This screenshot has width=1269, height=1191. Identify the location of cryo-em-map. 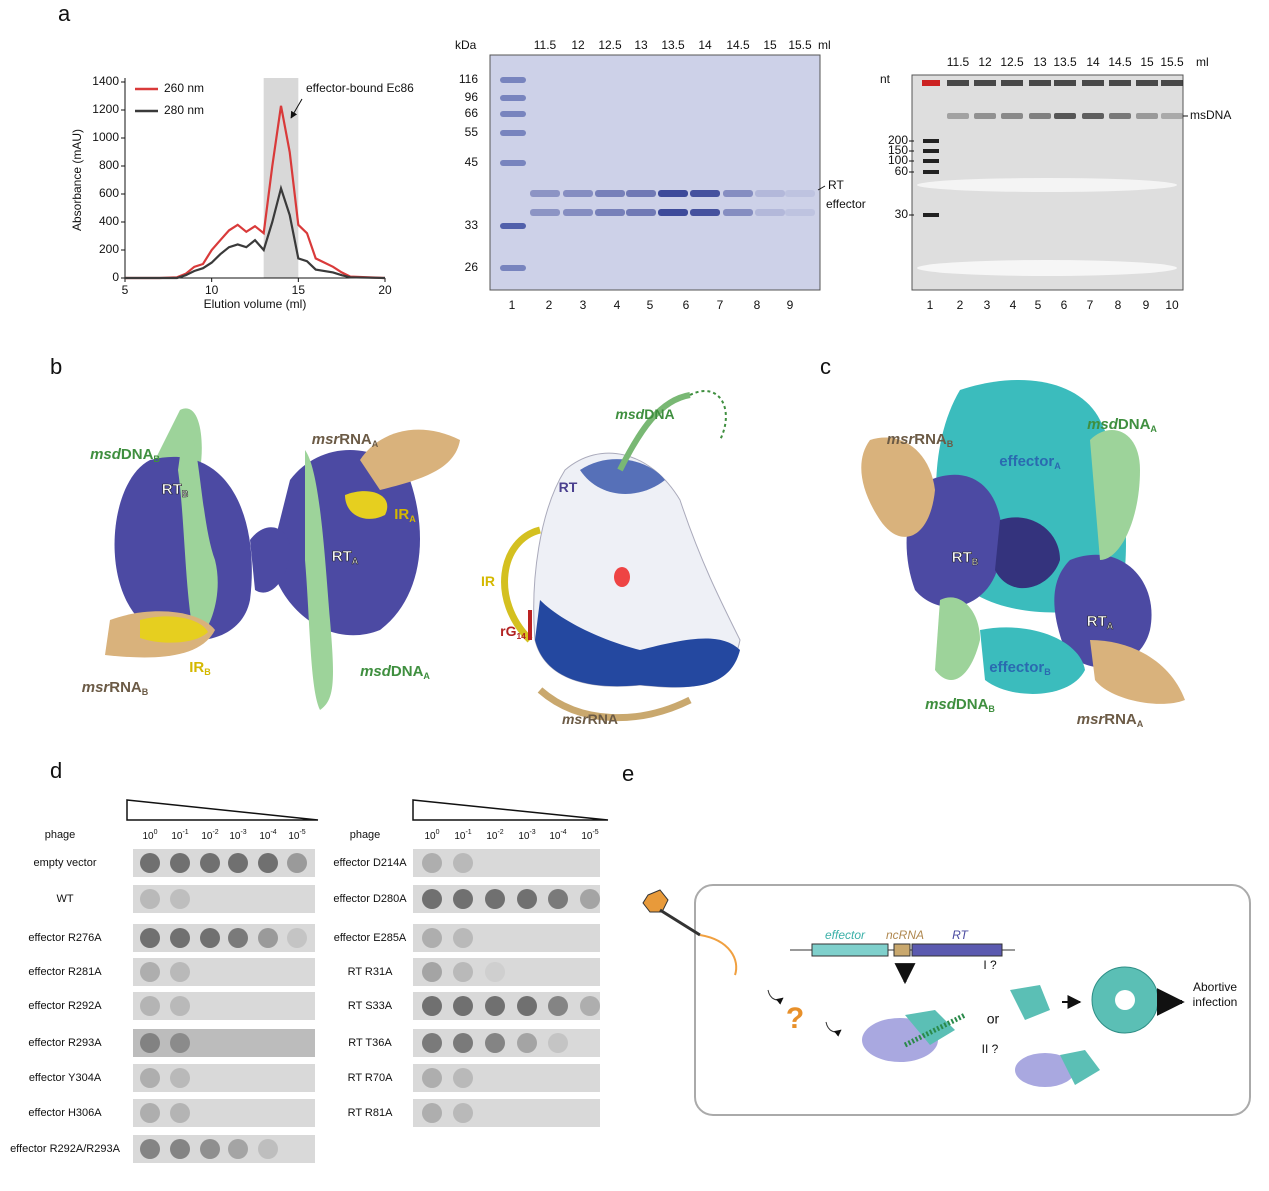
(1023, 542).